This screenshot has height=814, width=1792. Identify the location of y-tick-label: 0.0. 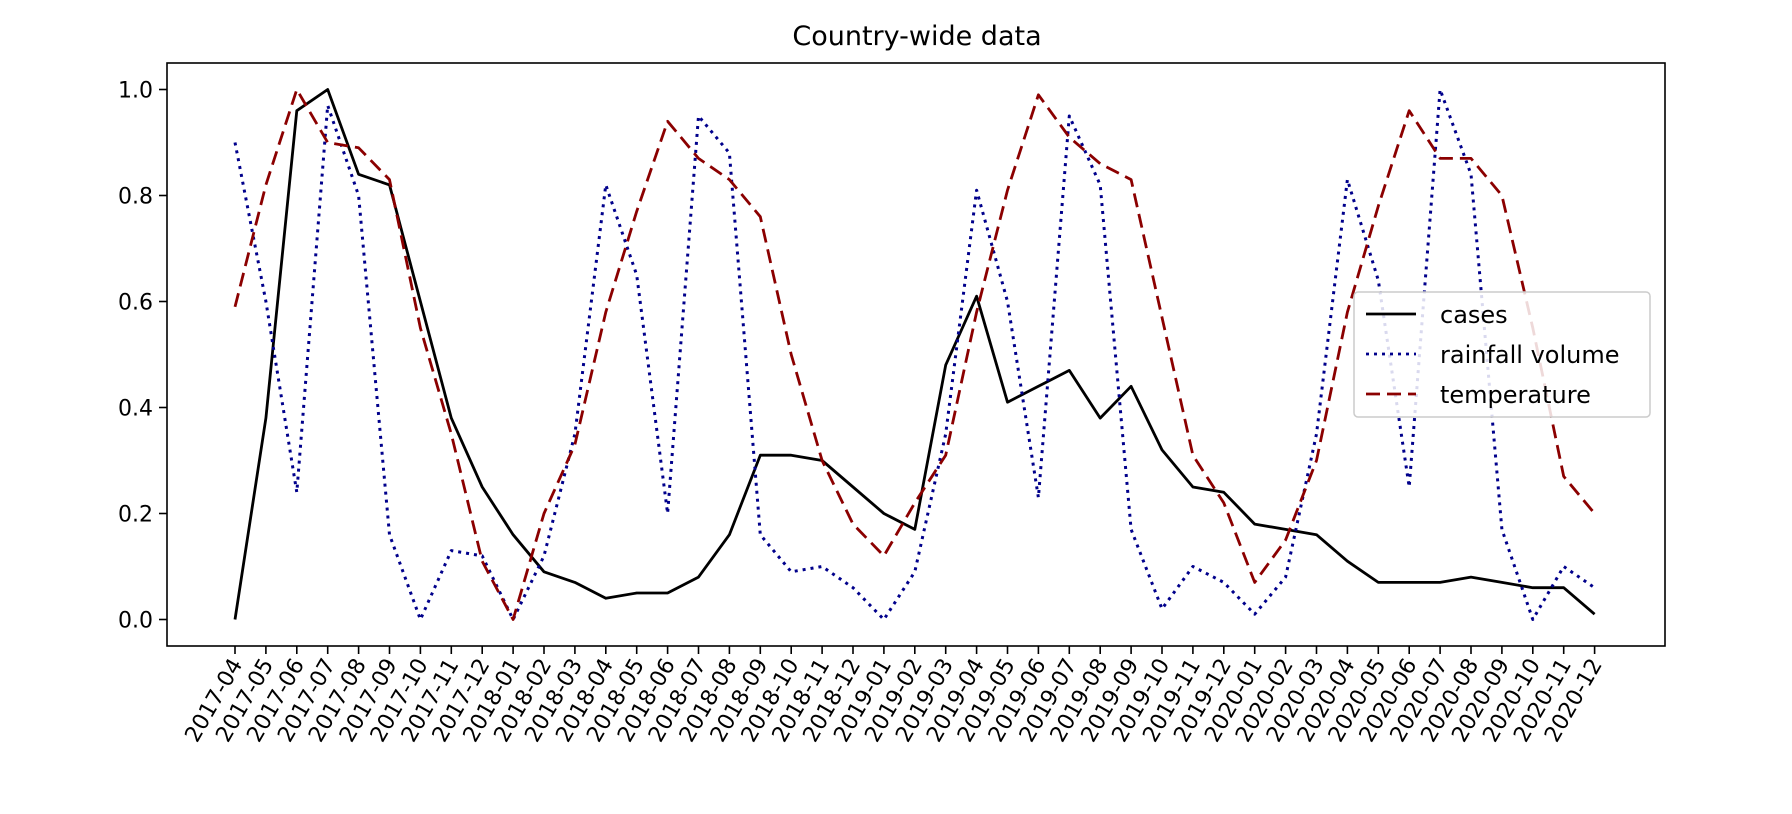
(135, 621).